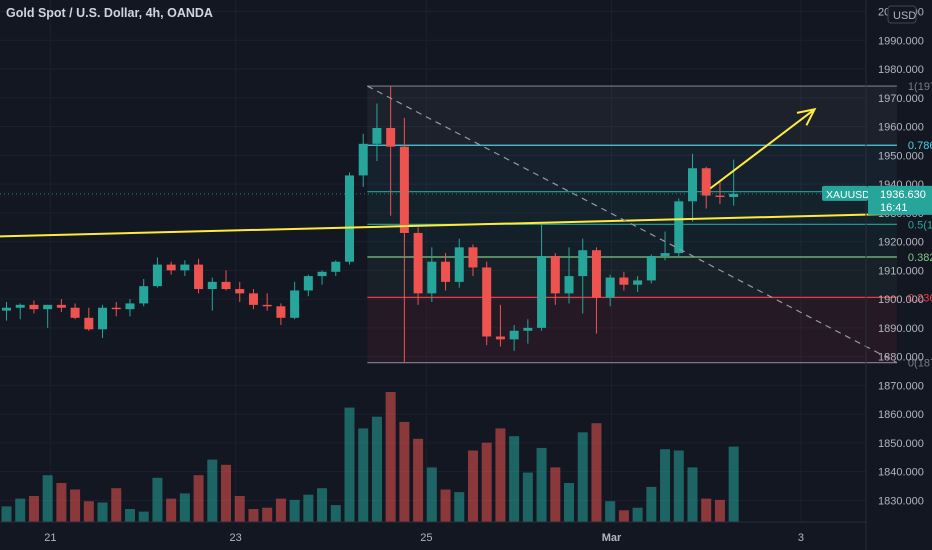 The height and width of the screenshot is (550, 932). Describe the element at coordinates (901, 329) in the screenshot. I see `price-tick-label: 1890.000` at that location.